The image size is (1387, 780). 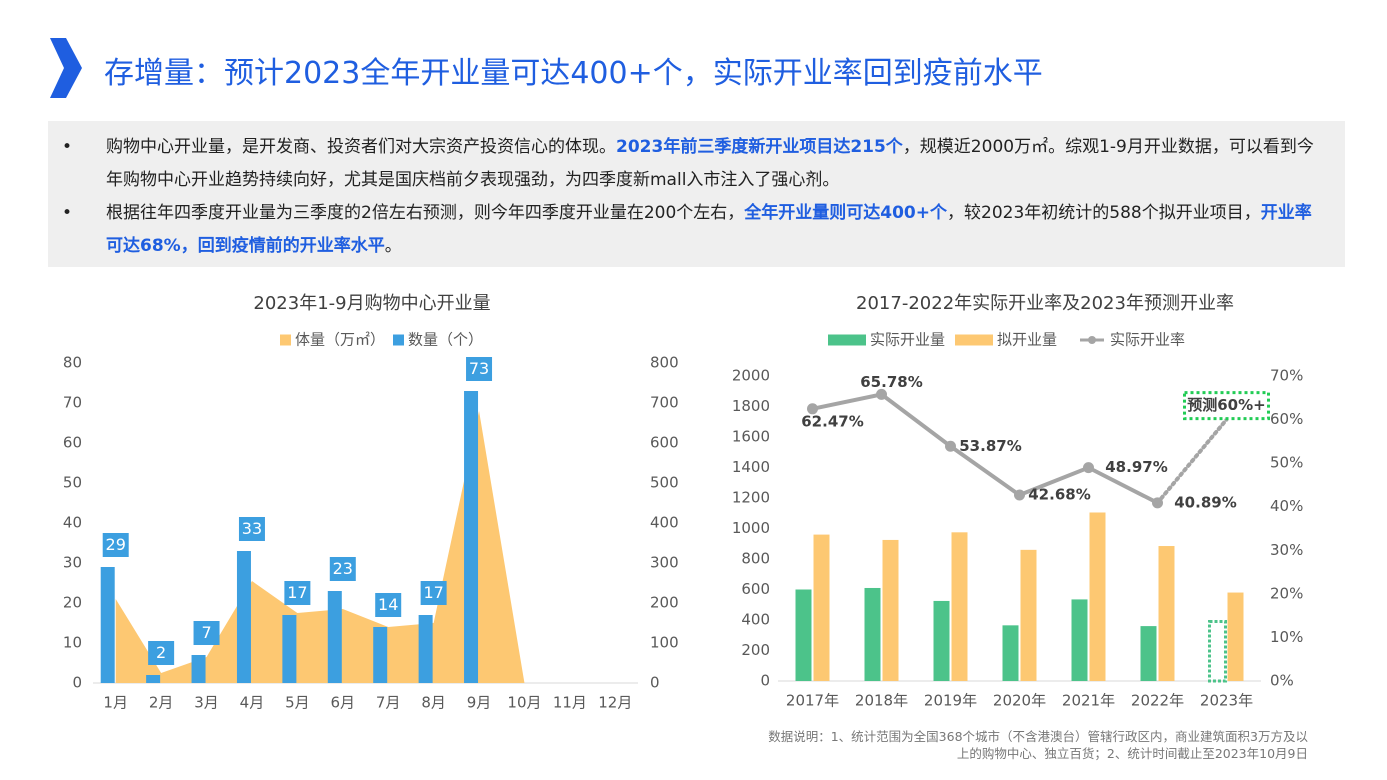 What do you see at coordinates (615, 703) in the screenshot?
I see `x-tick-label: 12月` at bounding box center [615, 703].